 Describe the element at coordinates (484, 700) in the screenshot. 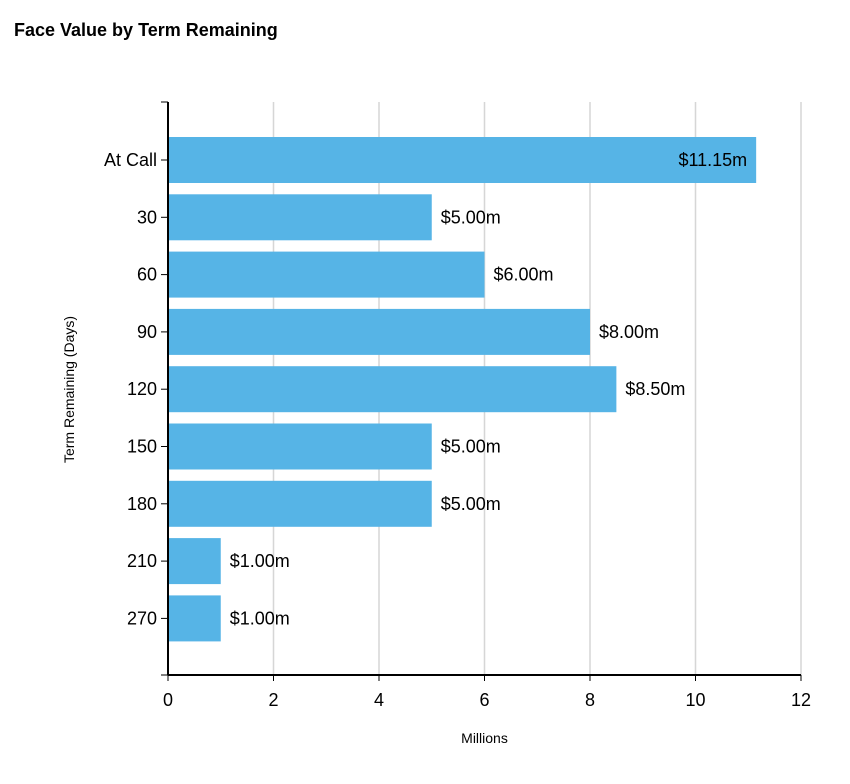

I see `x-tick-label: 6` at that location.